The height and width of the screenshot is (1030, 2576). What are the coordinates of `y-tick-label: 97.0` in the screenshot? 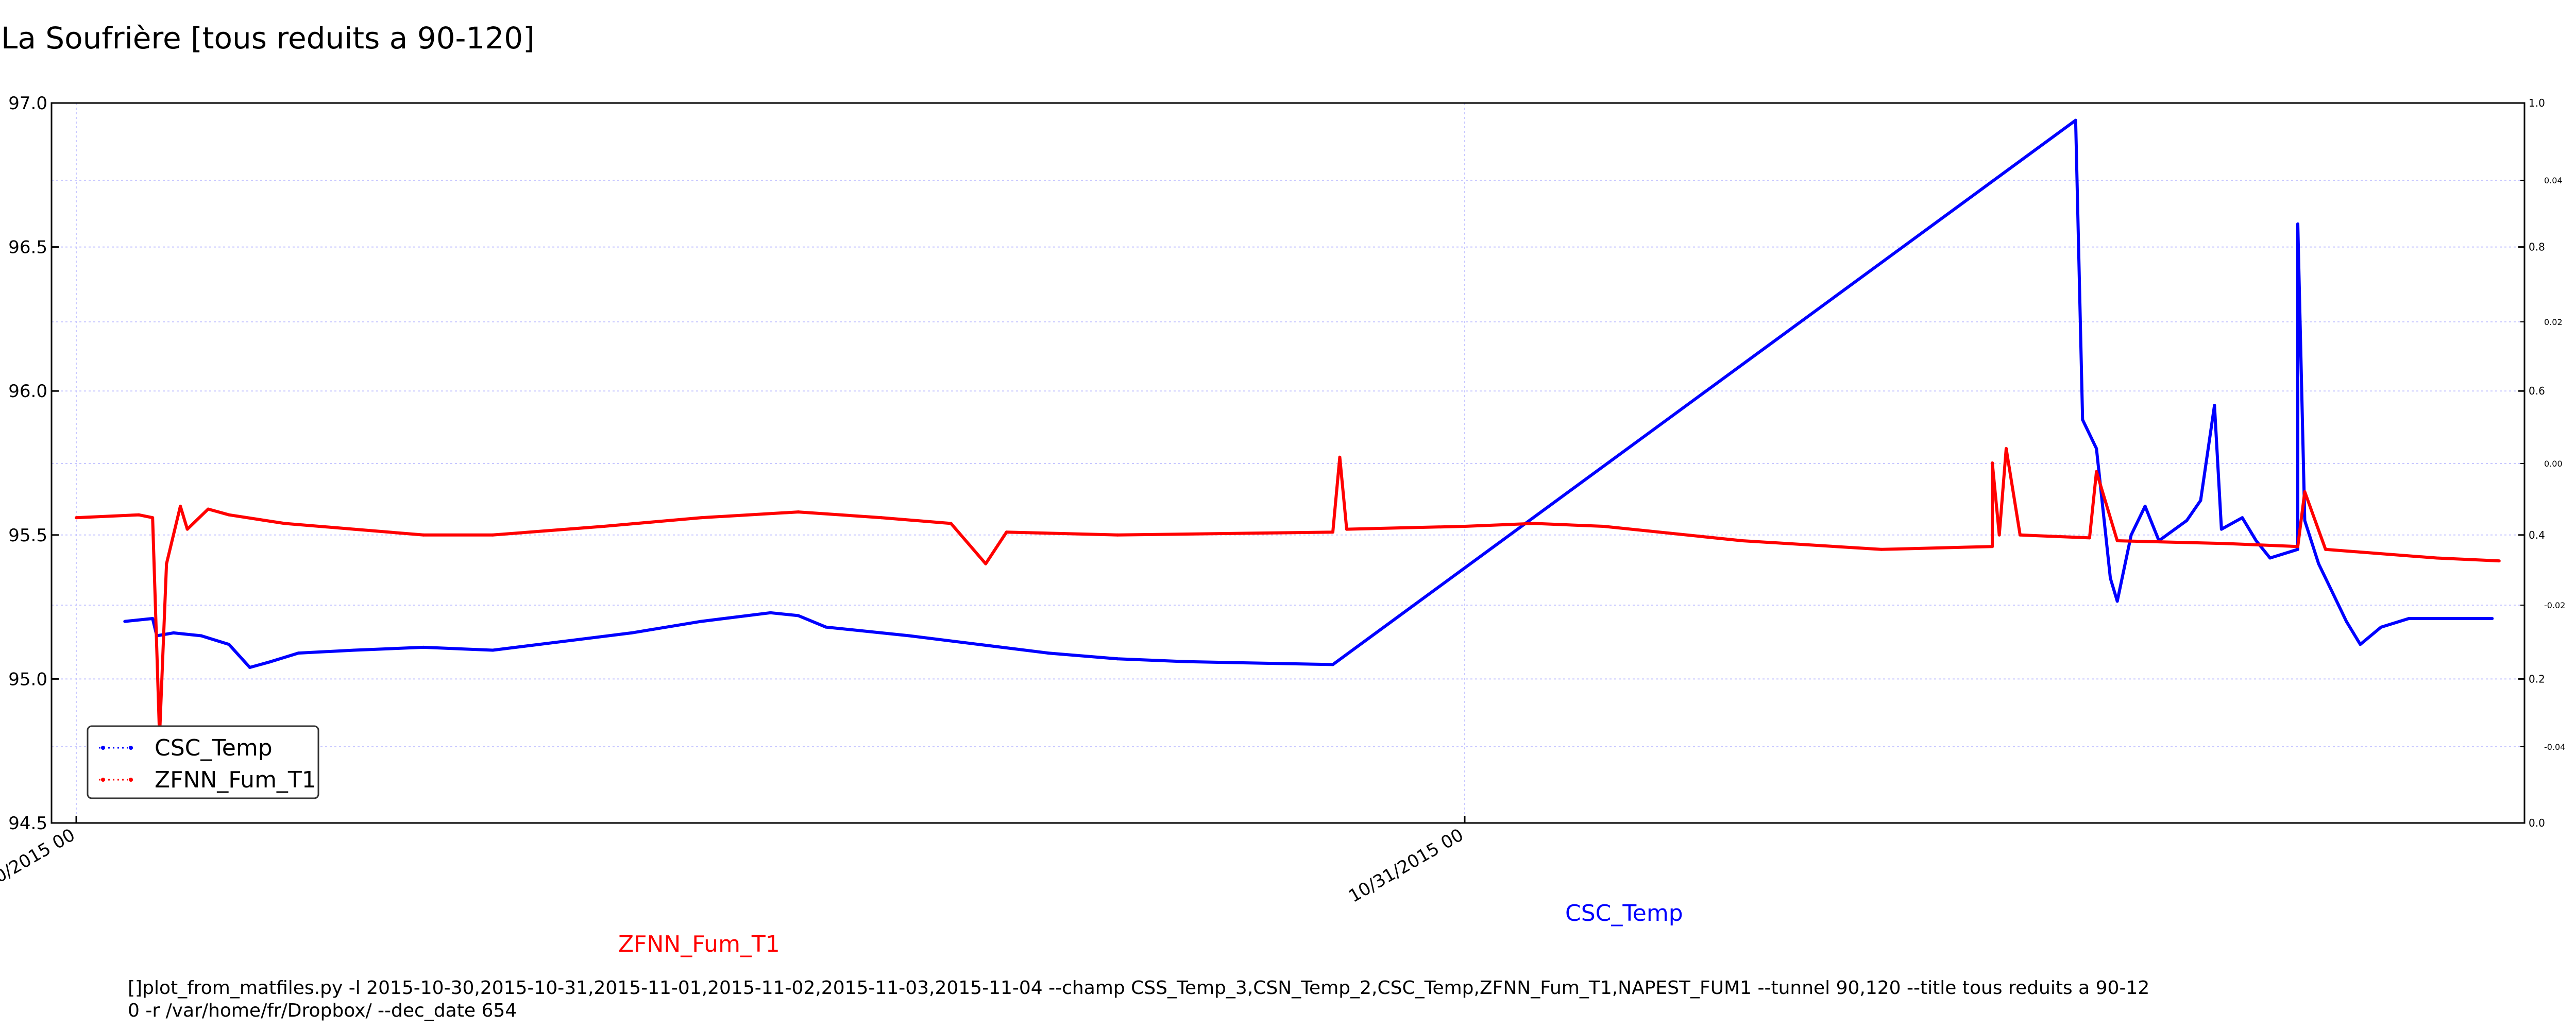 It's located at (27, 103).